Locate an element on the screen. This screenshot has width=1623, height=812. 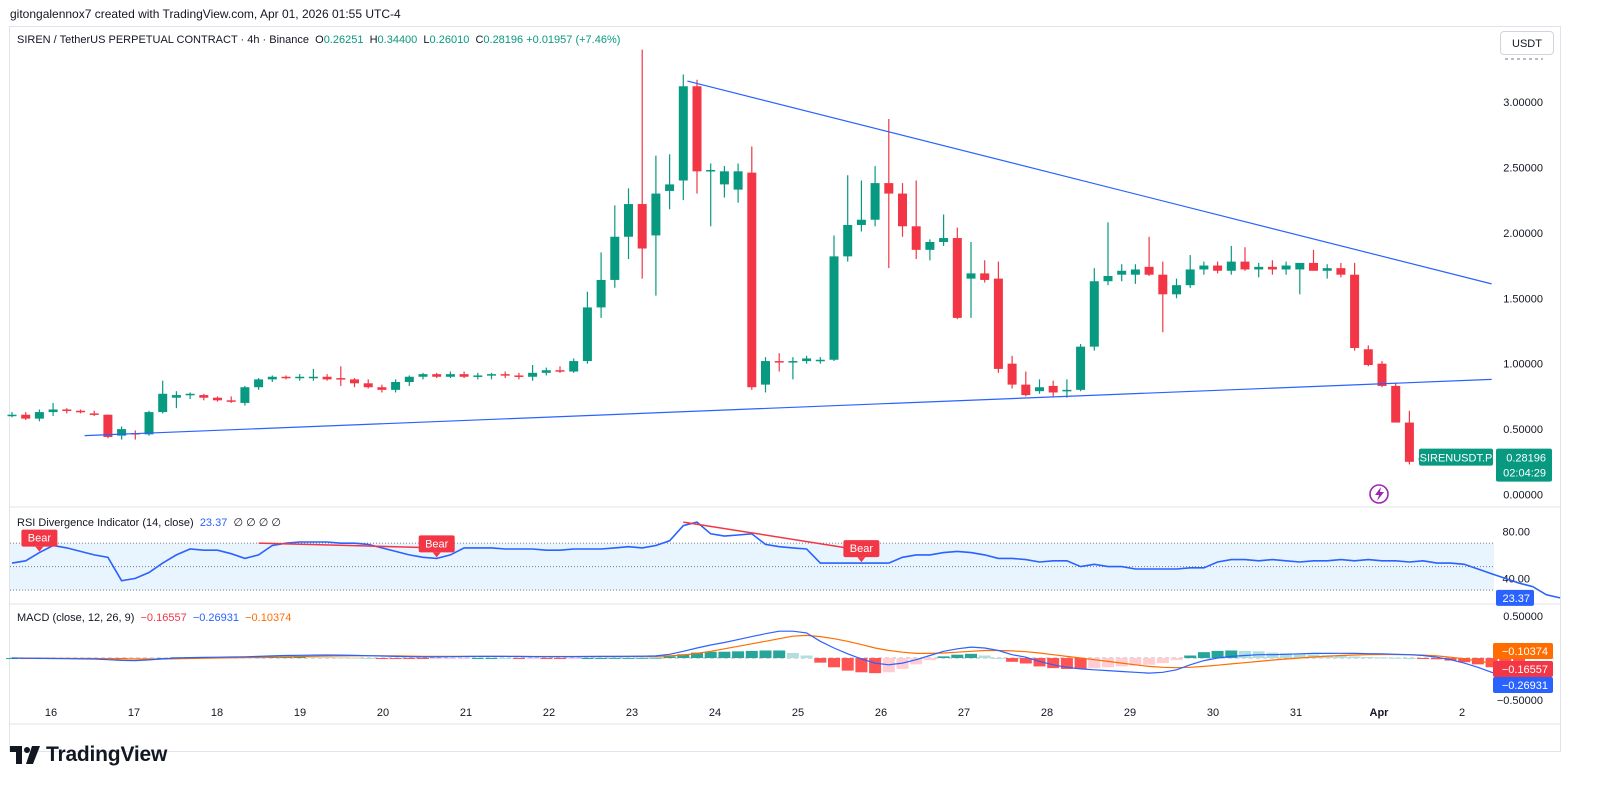
lightning-icon is located at coordinates (1379, 494).